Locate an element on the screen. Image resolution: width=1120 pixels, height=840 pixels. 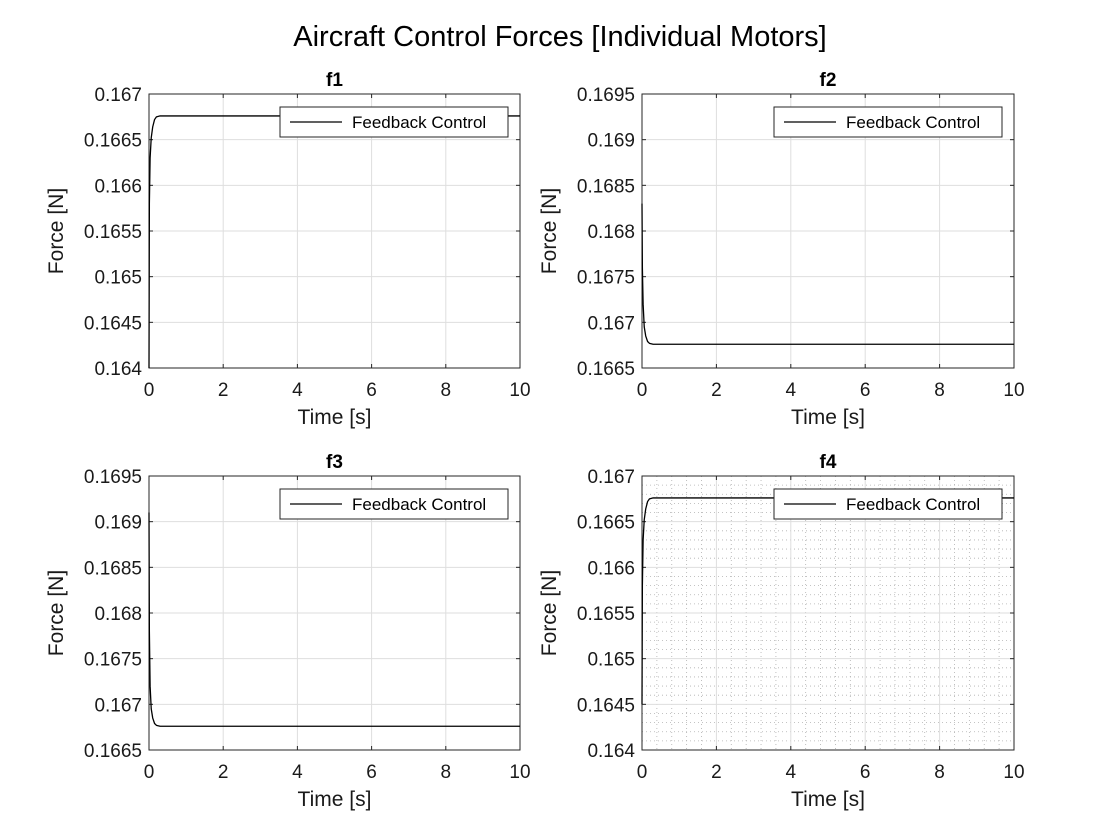
subplot-title: f1 is located at coordinates (334, 80).